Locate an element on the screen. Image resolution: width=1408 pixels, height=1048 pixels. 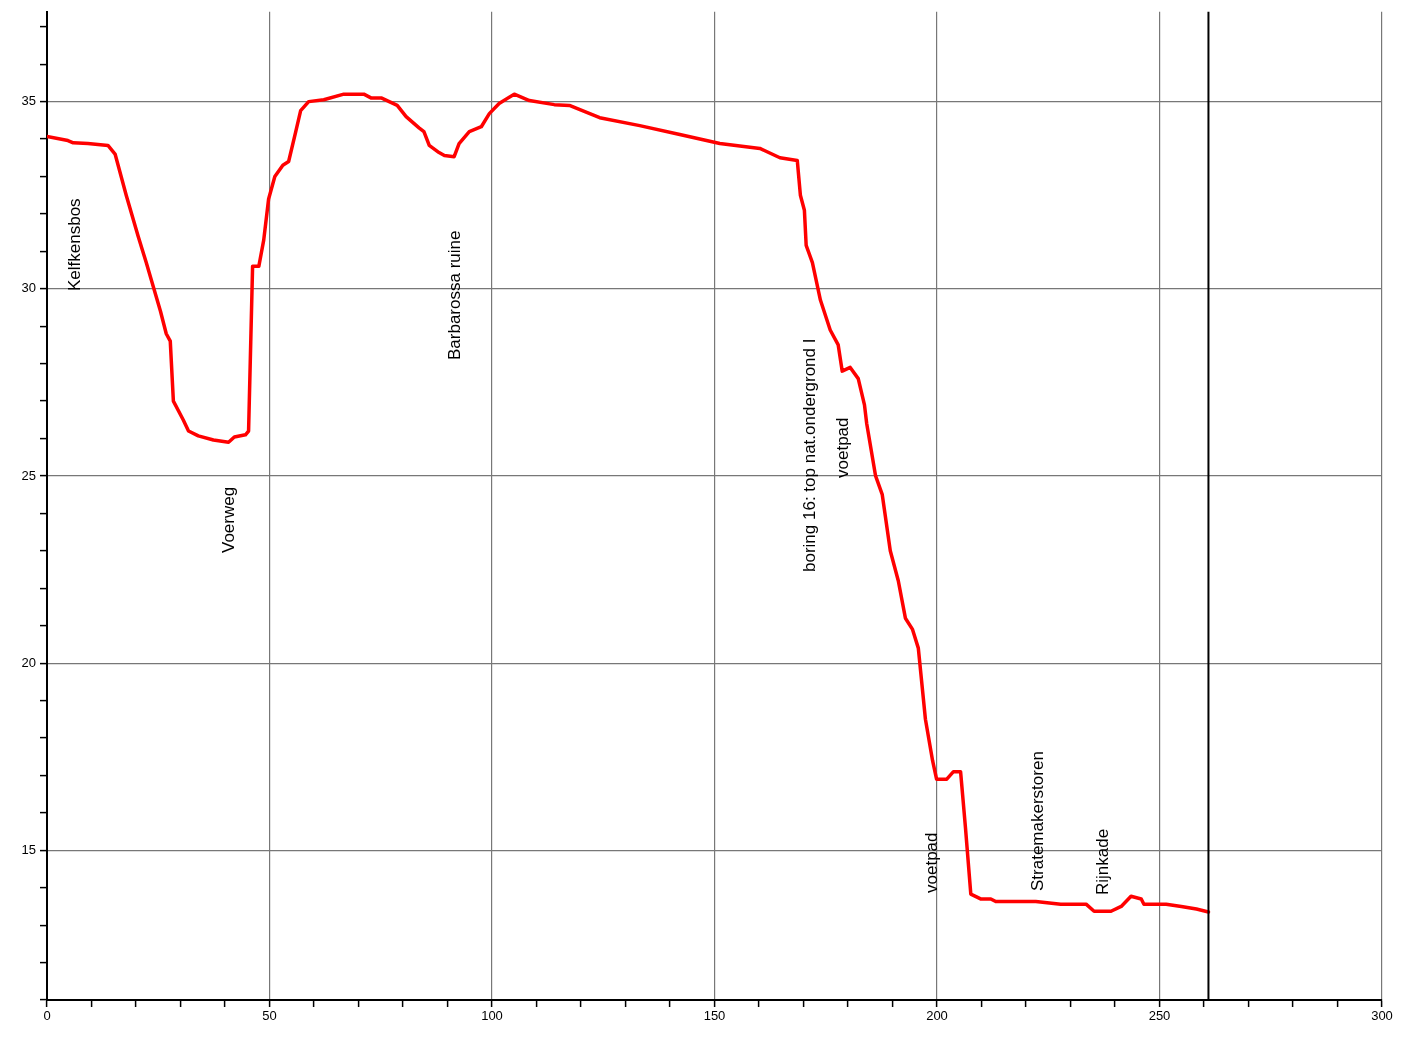
x-tick-label: 0 is located at coordinates (47, 1016).